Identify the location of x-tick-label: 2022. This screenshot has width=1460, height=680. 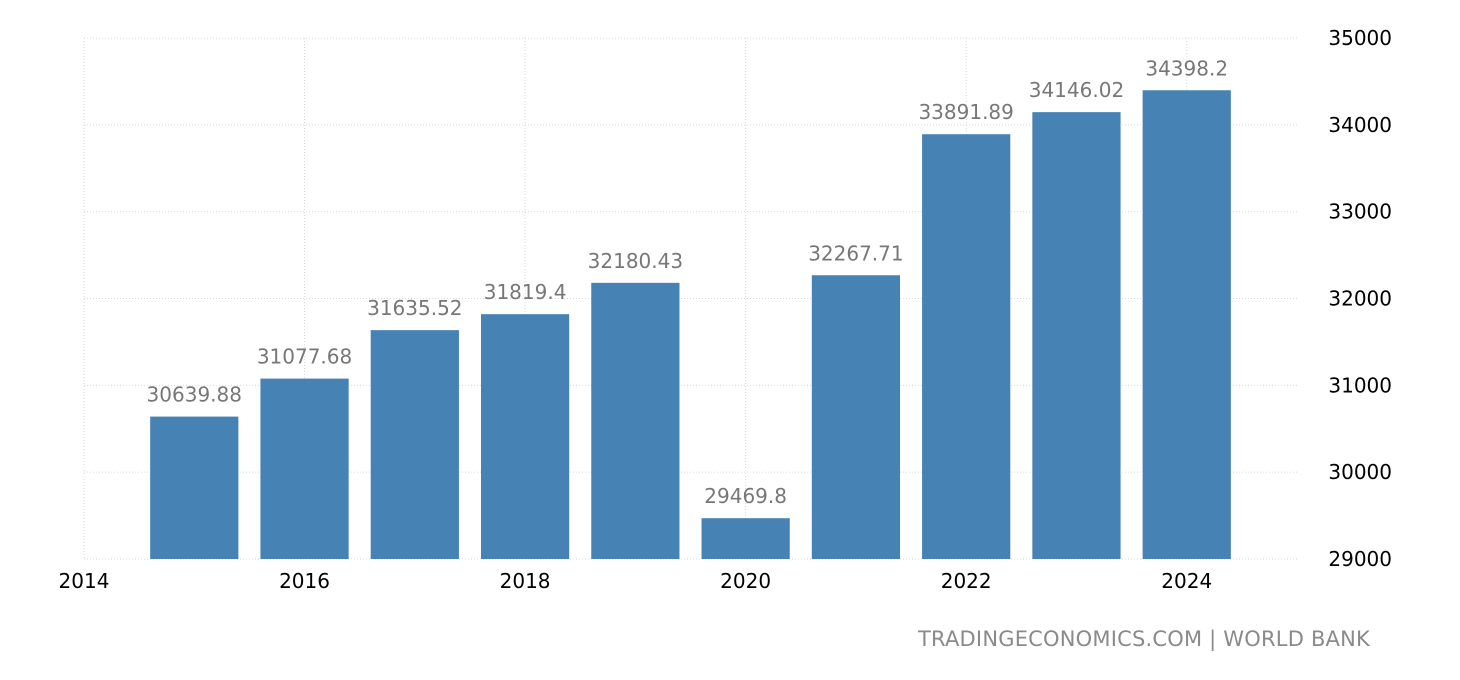
(966, 581).